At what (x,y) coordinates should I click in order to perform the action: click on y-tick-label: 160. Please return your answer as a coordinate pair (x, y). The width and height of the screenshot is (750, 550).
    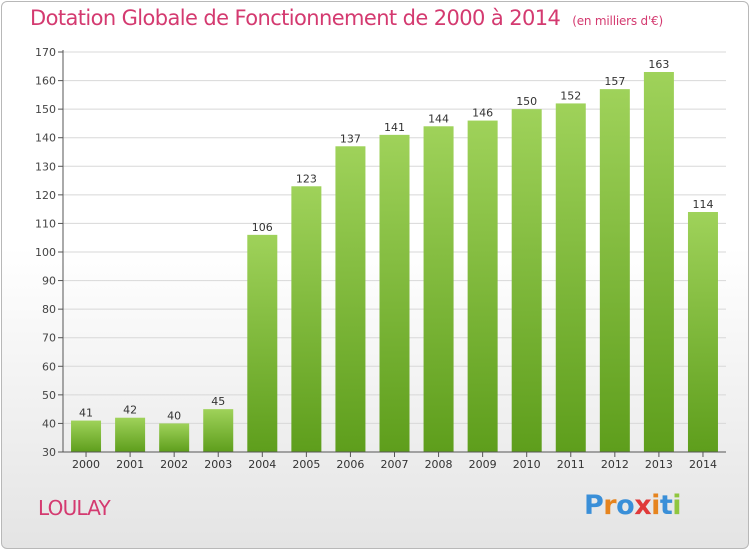
    Looking at the image, I should click on (45, 81).